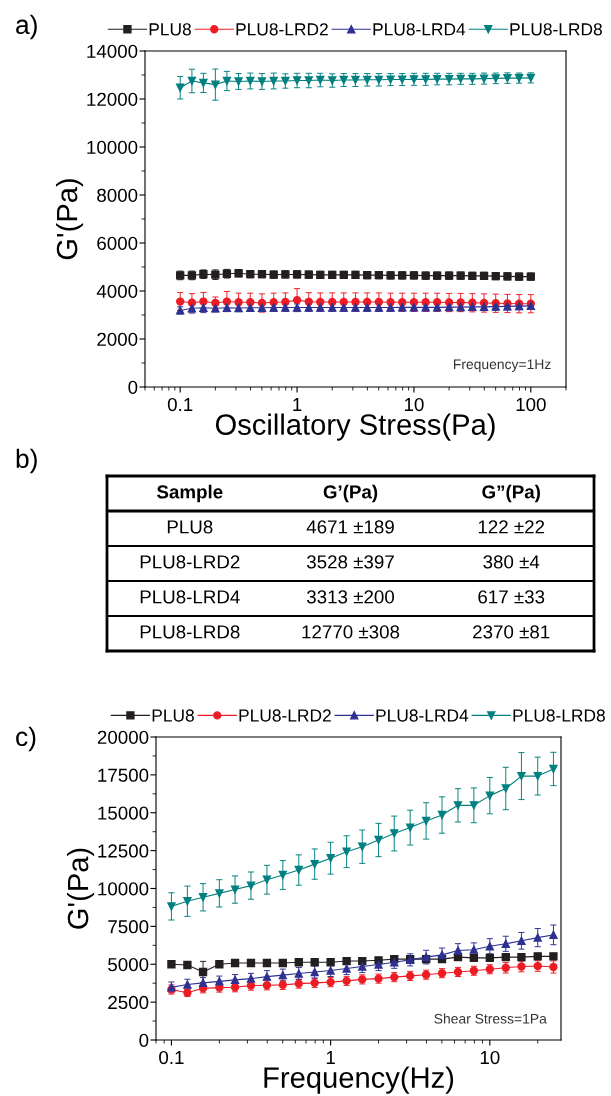 This screenshot has height=1096, width=611. I want to click on text: PLU8-LRD2, so click(190, 562).